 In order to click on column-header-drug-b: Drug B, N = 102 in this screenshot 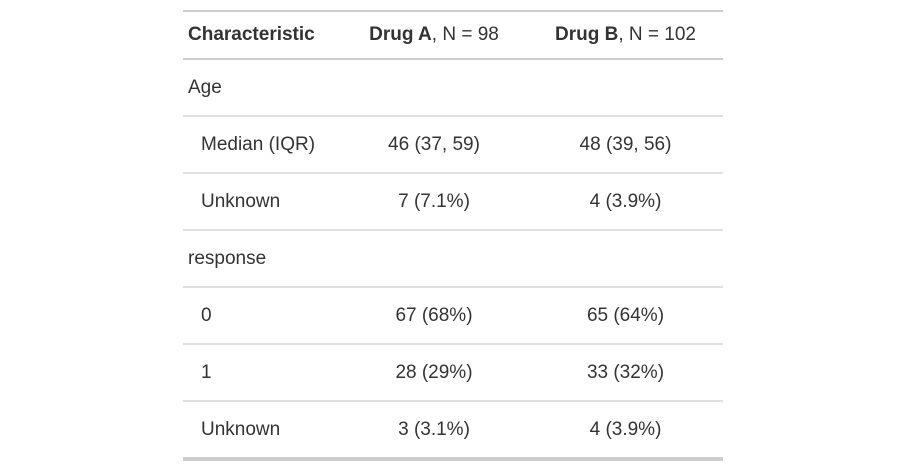, I will do `click(625, 35)`.